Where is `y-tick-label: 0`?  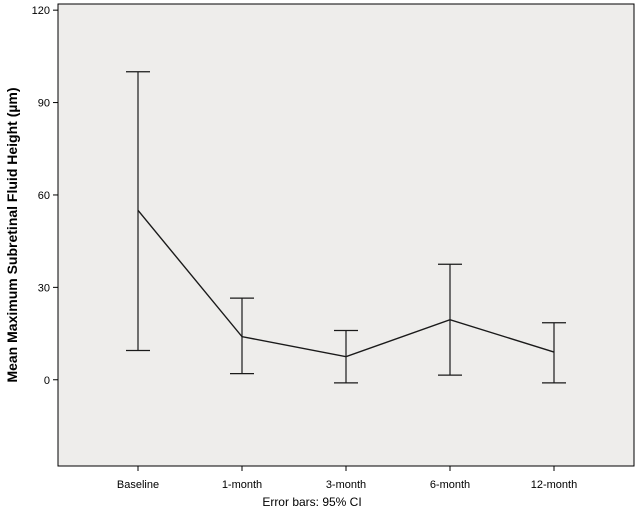
y-tick-label: 0 is located at coordinates (47, 381).